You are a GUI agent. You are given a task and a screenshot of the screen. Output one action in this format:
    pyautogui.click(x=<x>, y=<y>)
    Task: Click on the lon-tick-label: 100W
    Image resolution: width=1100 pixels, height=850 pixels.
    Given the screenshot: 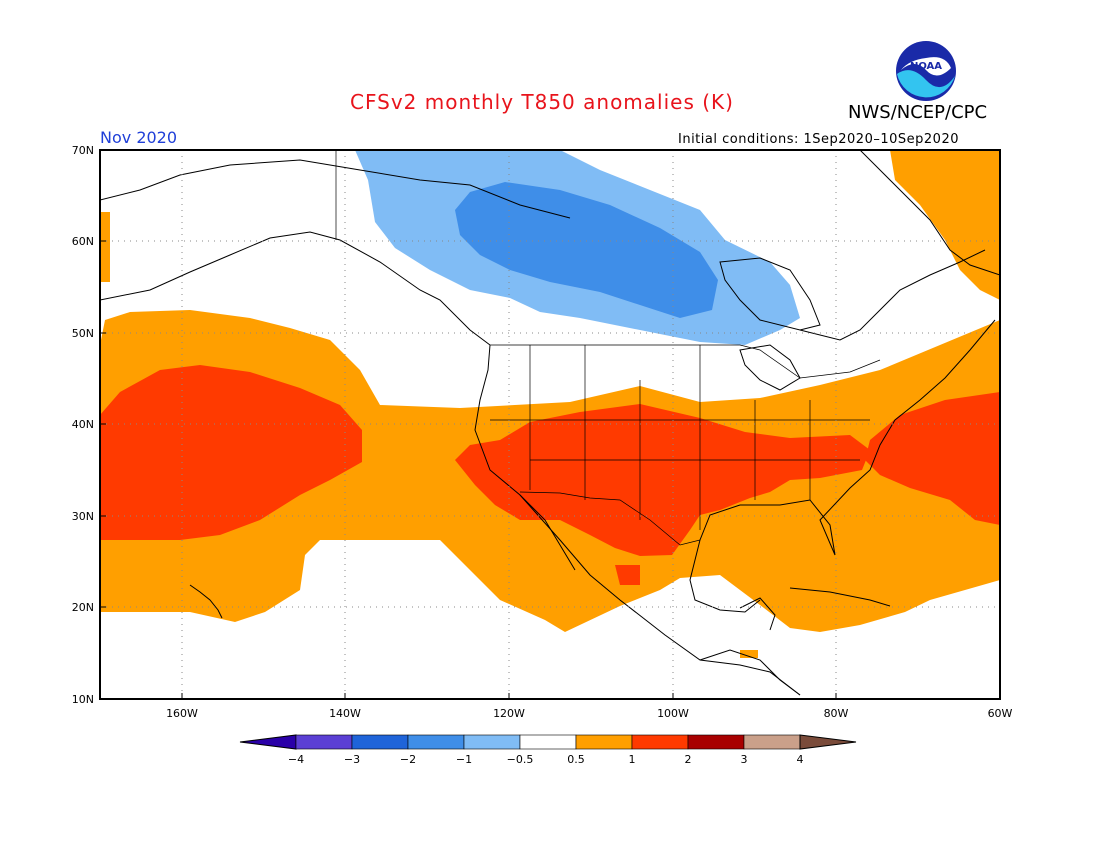 What is the action you would take?
    pyautogui.click(x=673, y=713)
    